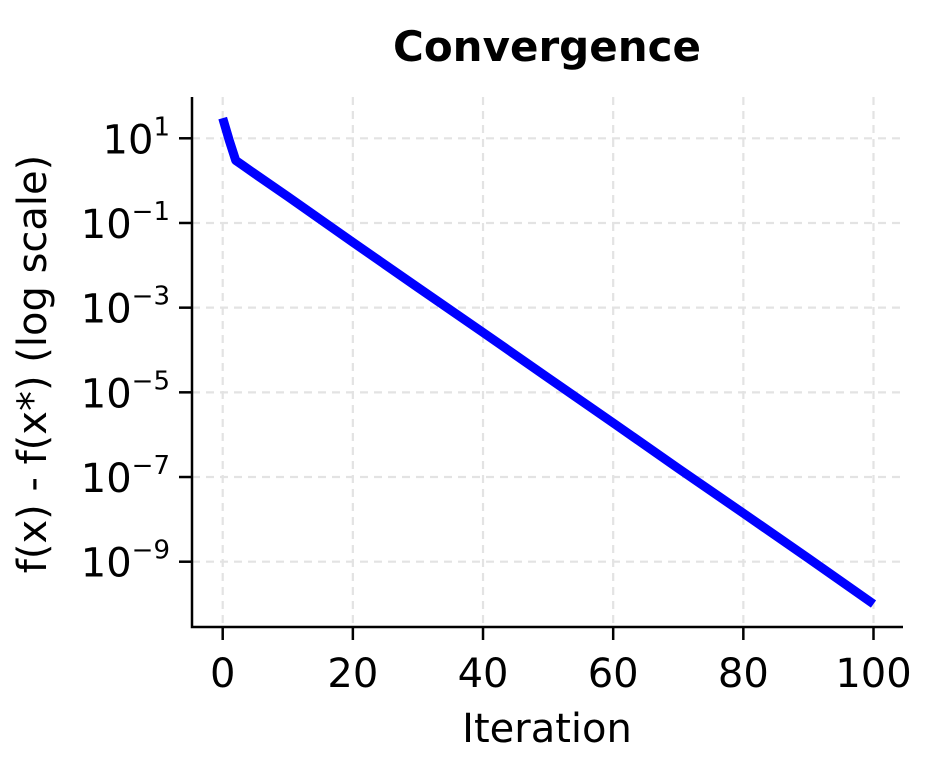 Image resolution: width=934 pixels, height=784 pixels. I want to click on x-tick-label: 60, so click(613, 674).